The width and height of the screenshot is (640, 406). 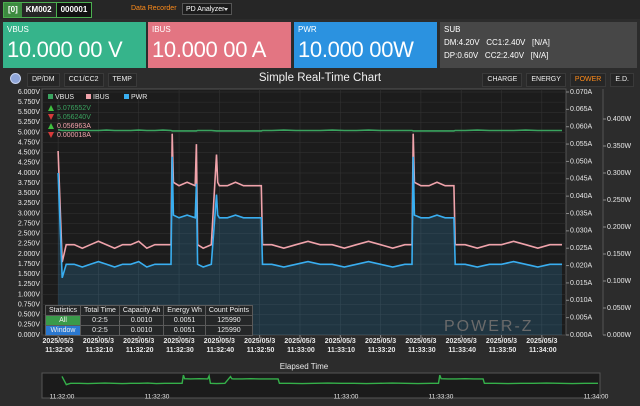 What do you see at coordinates (441, 397) in the screenshot?
I see `overview-tick-label: 11:33:30` at bounding box center [441, 397].